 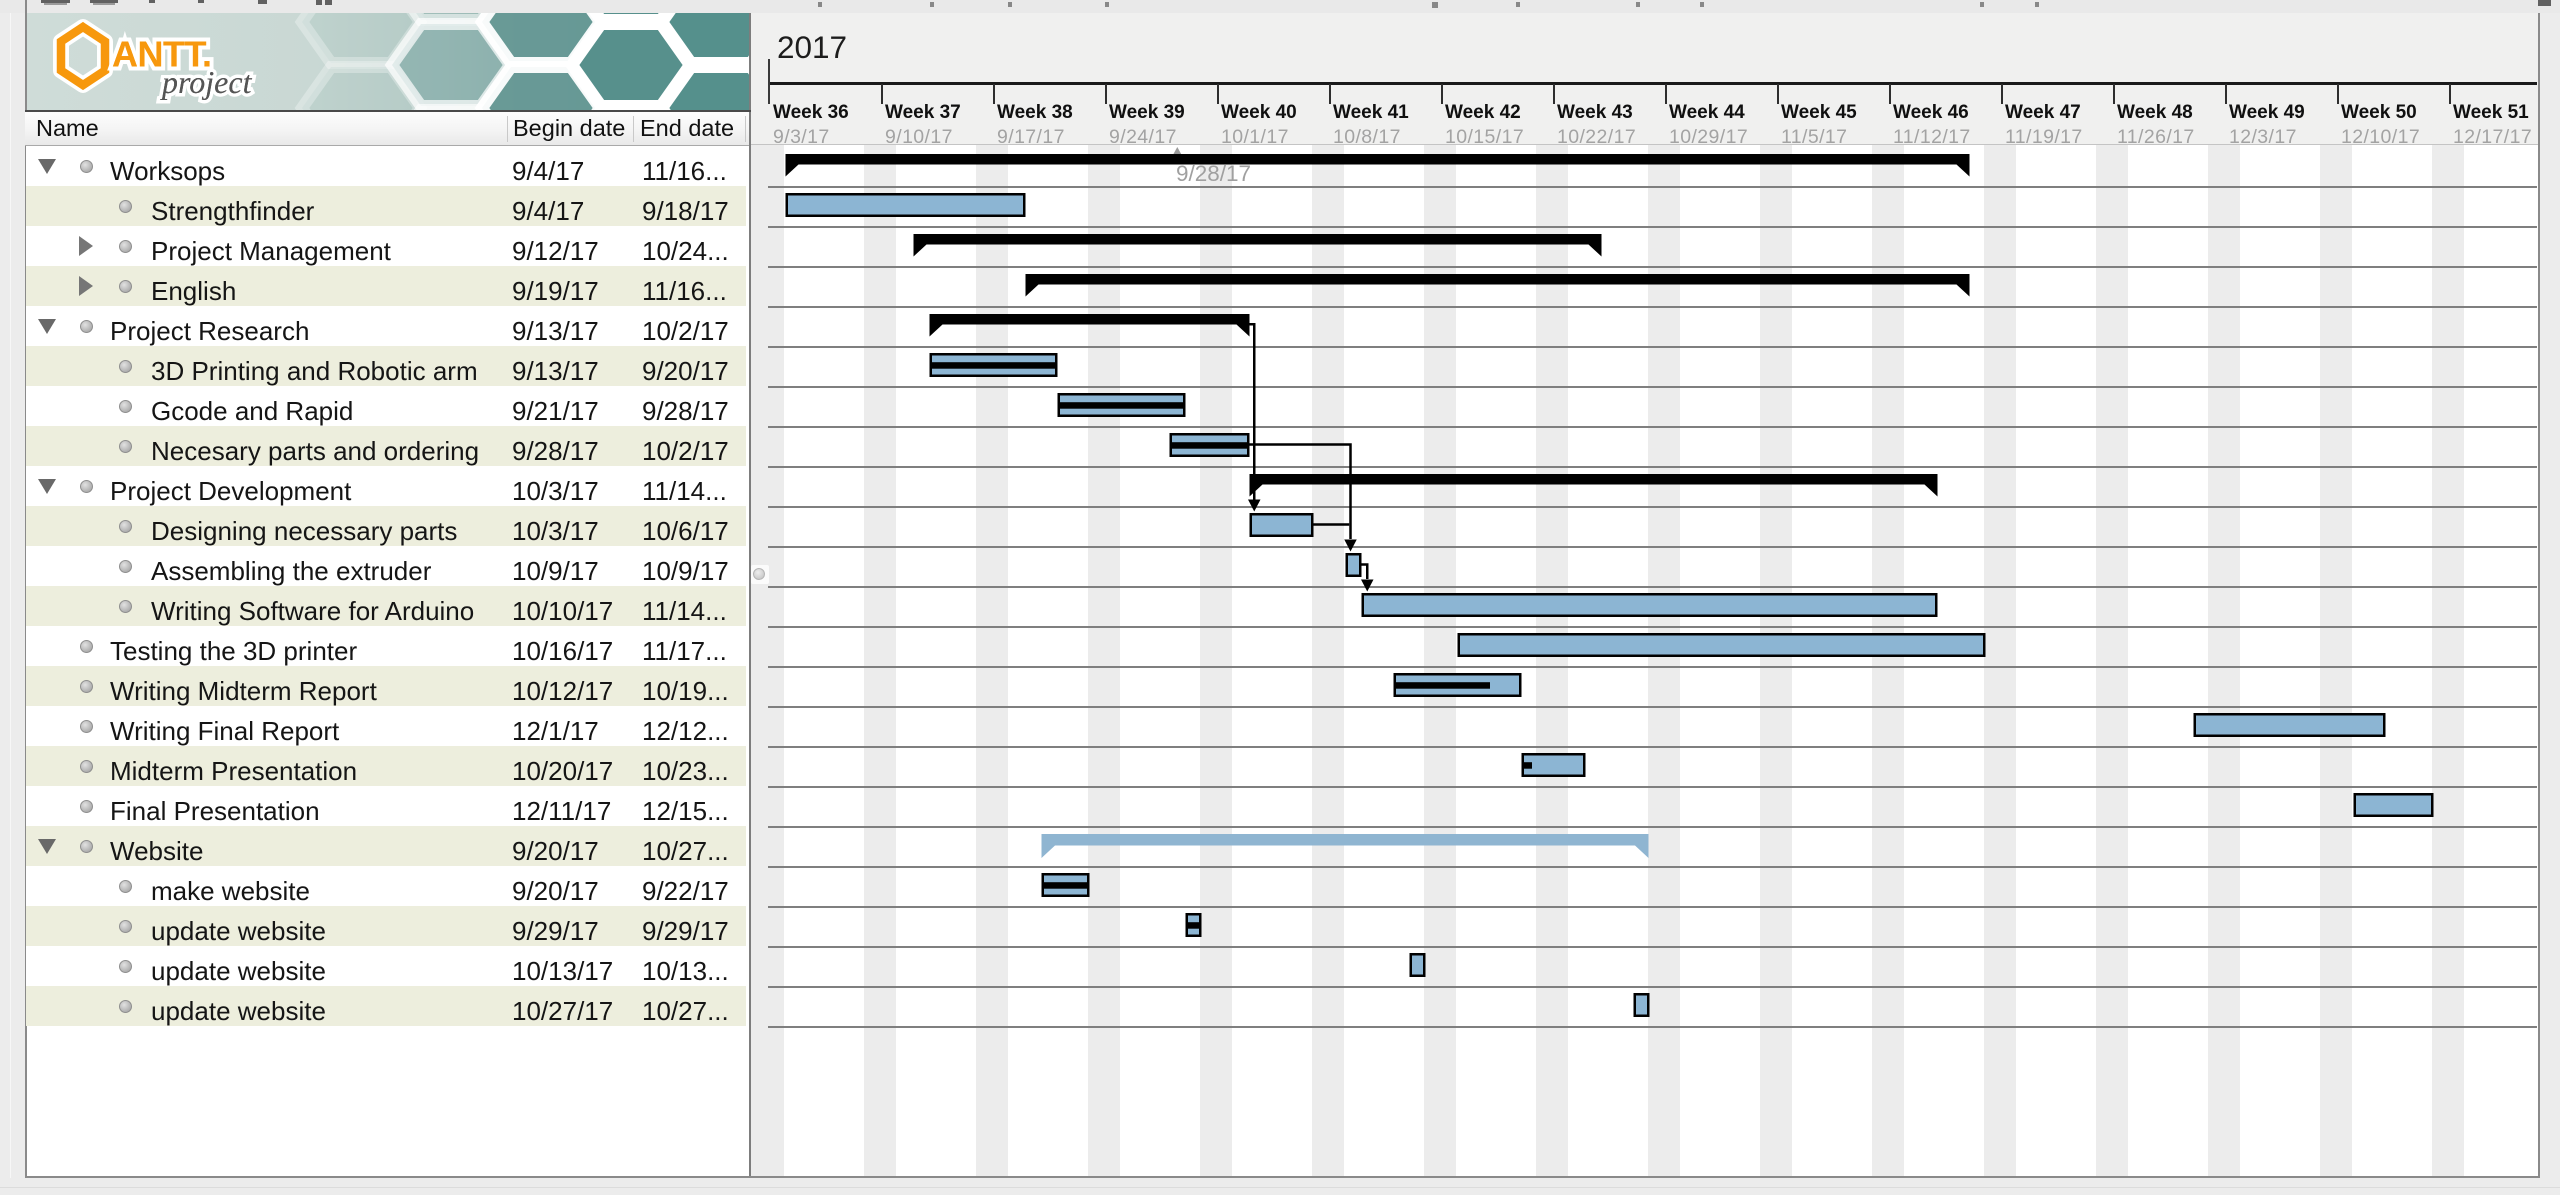 What do you see at coordinates (206, 82) in the screenshot?
I see `svg-text: project` at bounding box center [206, 82].